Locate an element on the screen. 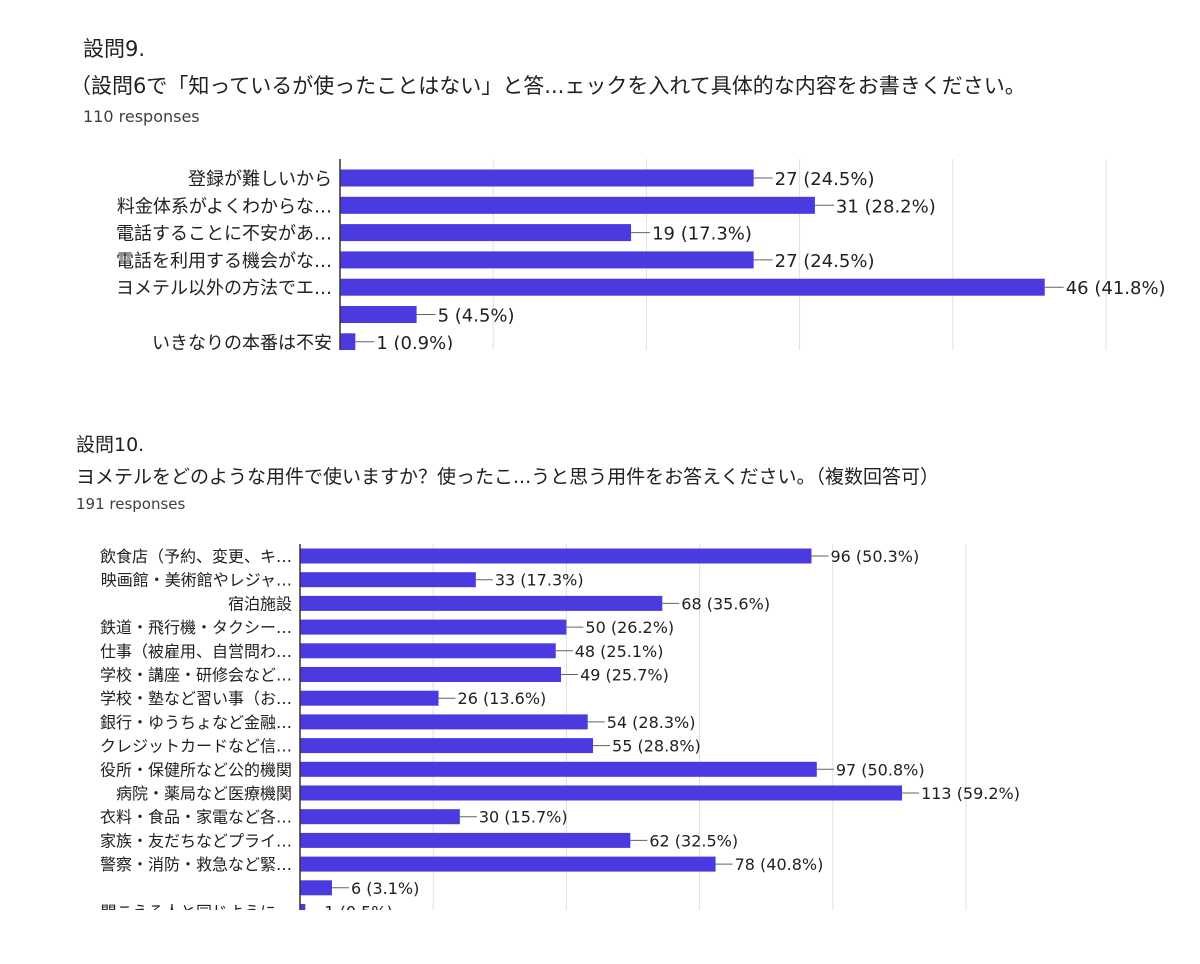 This screenshot has width=1200, height=964. data-label: 5 (4.5%) is located at coordinates (476, 316).